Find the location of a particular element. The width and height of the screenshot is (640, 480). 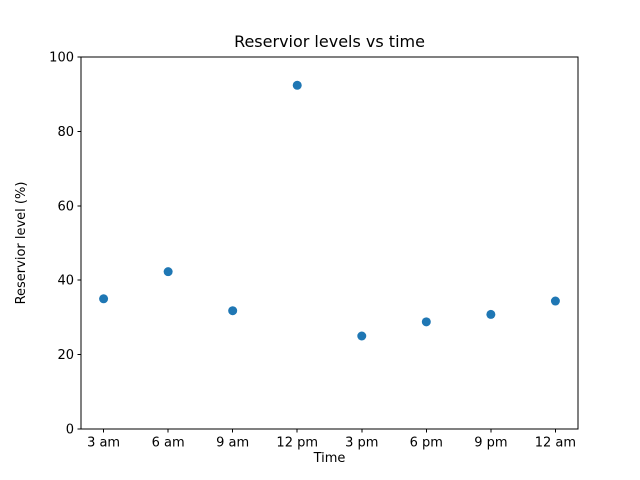

x-tick-label: 12 am is located at coordinates (555, 443).